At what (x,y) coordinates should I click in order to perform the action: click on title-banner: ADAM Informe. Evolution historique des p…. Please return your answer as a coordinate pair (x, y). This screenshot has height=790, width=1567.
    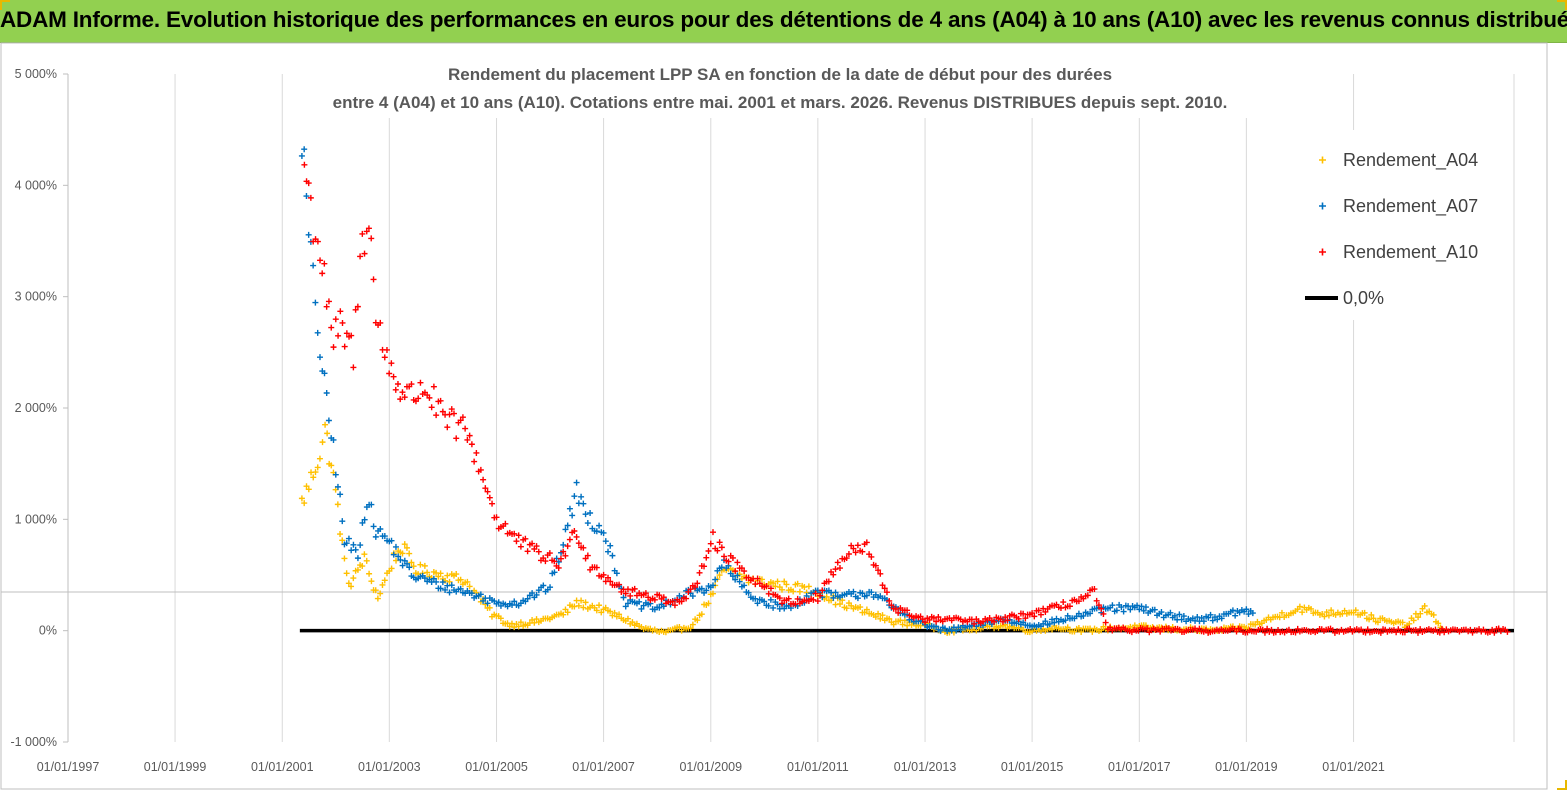
    Looking at the image, I should click on (783, 21).